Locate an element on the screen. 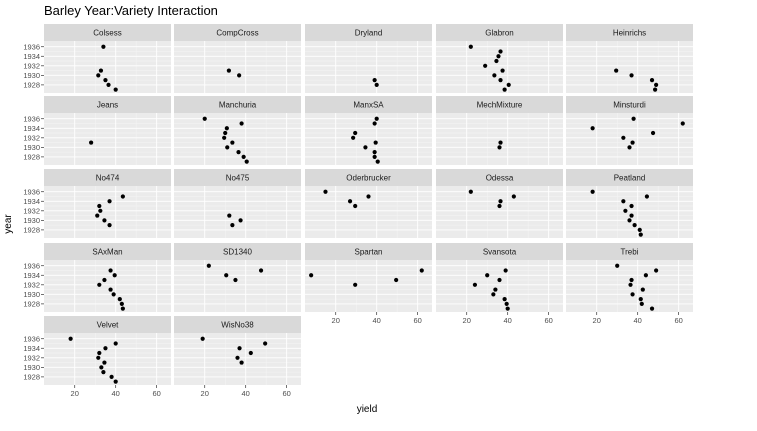 This screenshot has height=431, width=757. facet-panel: Heinrichs is located at coordinates (629, 58).